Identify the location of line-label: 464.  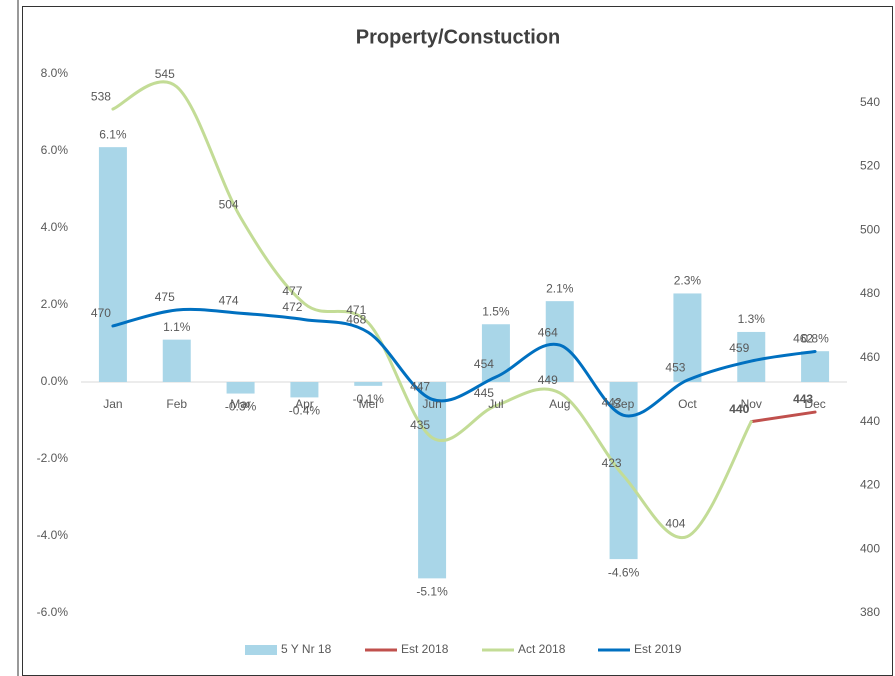
(548, 332).